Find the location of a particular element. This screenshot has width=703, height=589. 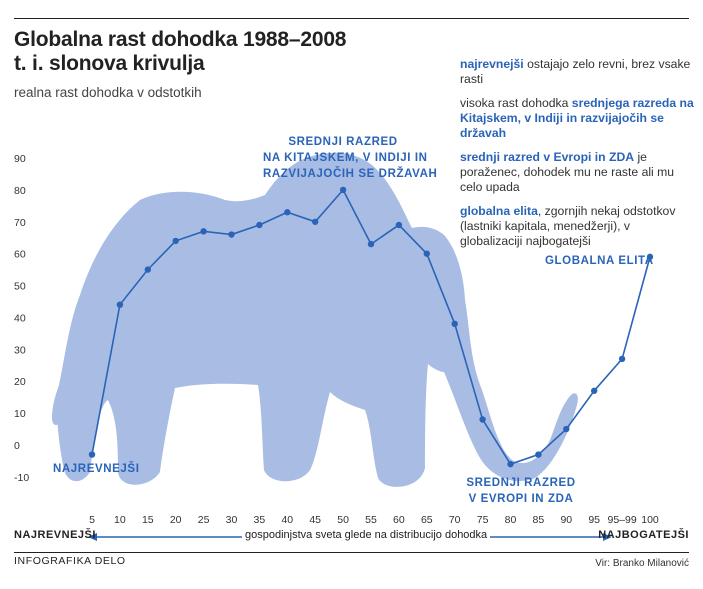

elephant-tail is located at coordinates (59, 402).